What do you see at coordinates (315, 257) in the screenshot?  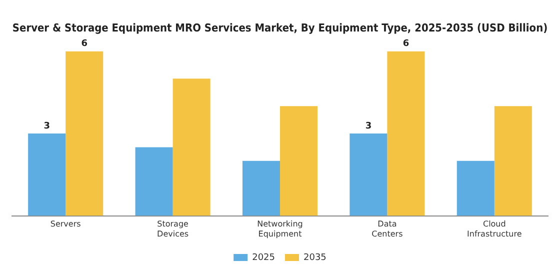 I see `legend-label: 2035` at bounding box center [315, 257].